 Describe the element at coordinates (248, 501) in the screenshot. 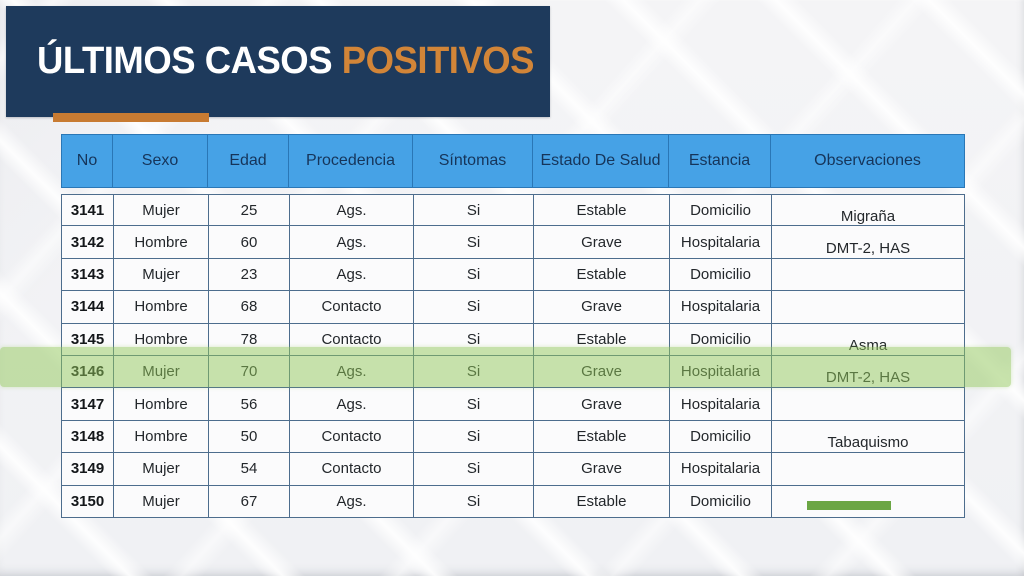

I see `cell-edad: 67` at that location.